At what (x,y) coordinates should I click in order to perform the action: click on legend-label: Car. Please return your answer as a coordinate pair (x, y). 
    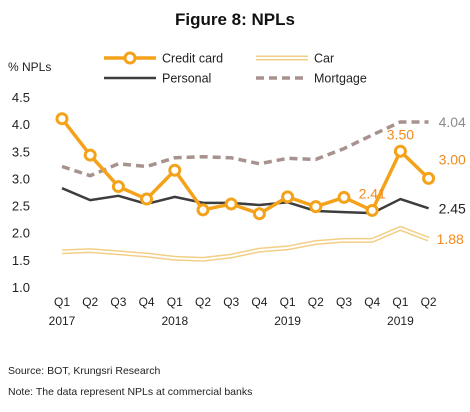
    Looking at the image, I should click on (324, 59).